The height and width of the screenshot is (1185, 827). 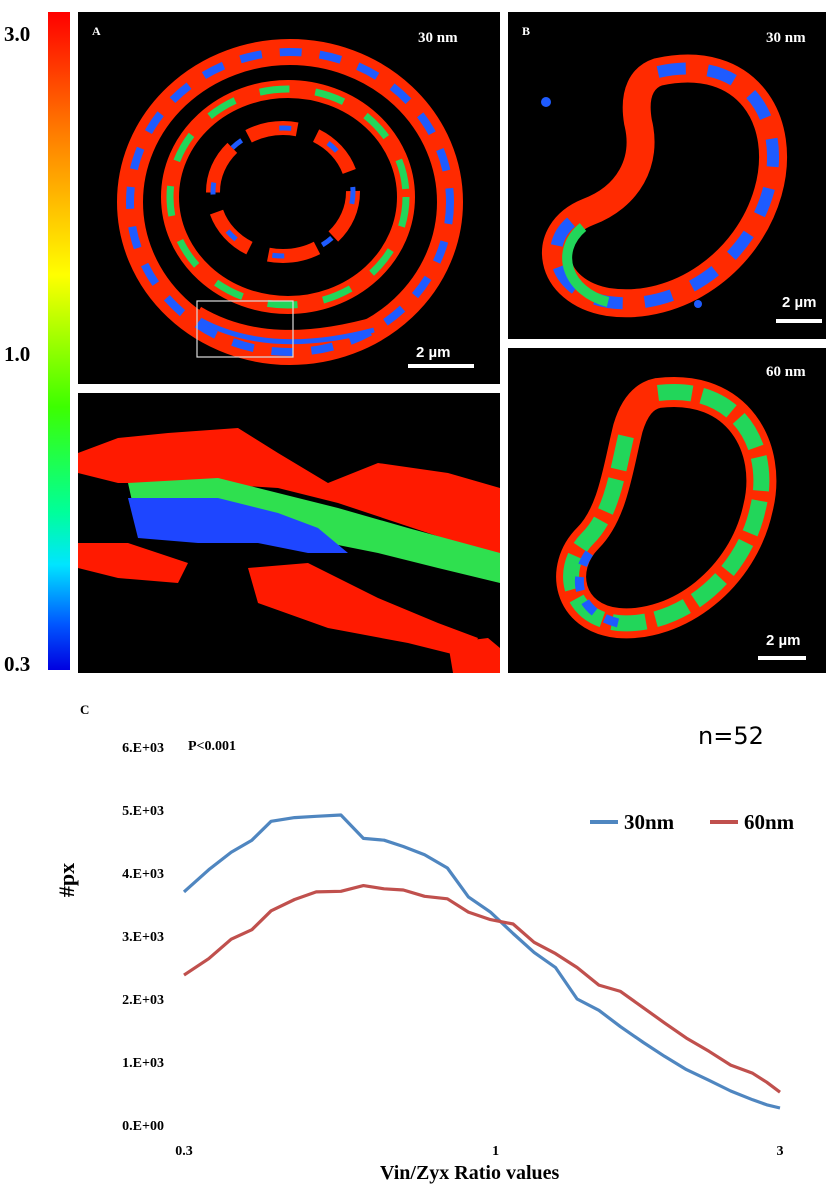 What do you see at coordinates (290, 202) in the screenshot?
I see `panel-a-ratio-map` at bounding box center [290, 202].